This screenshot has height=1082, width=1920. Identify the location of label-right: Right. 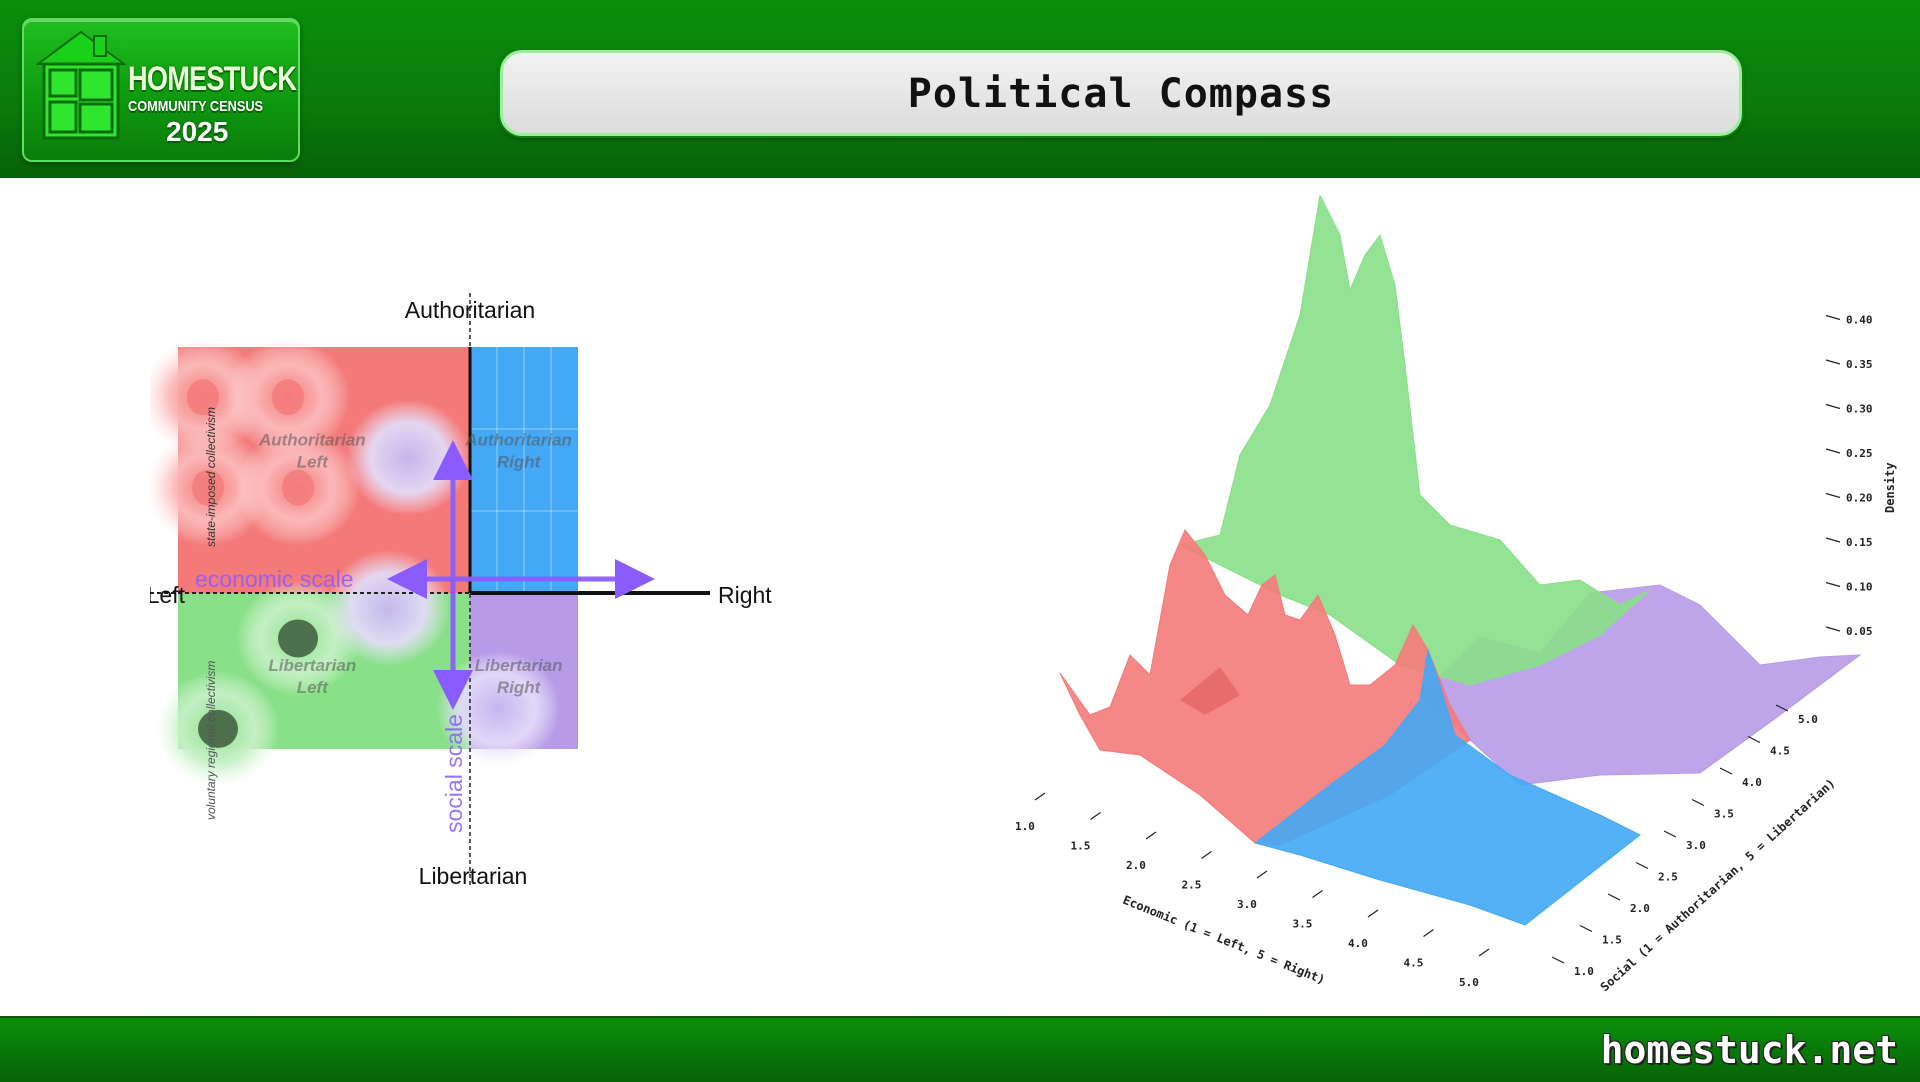
(745, 595).